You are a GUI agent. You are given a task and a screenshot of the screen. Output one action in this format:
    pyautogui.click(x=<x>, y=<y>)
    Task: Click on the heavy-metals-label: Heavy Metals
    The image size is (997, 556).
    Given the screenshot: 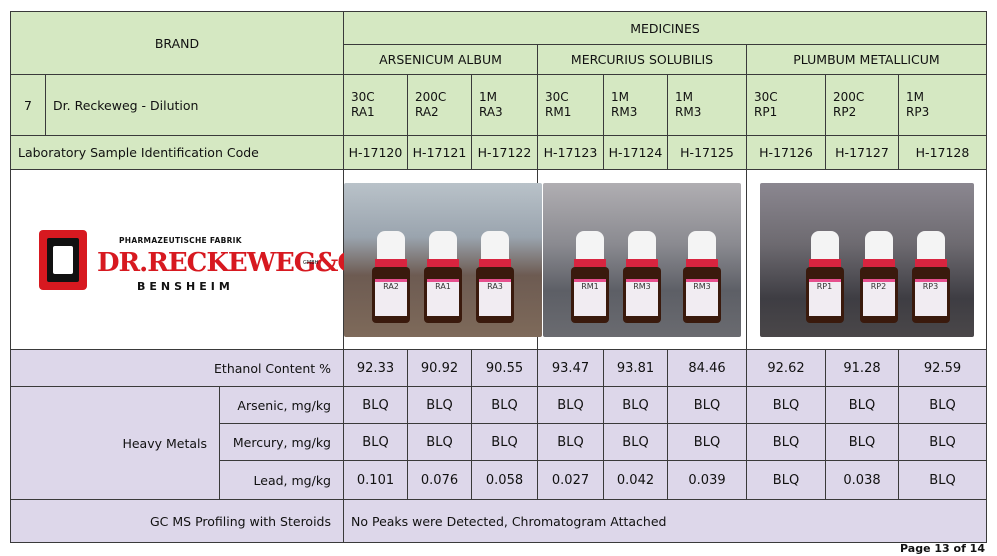 What is the action you would take?
    pyautogui.click(x=115, y=443)
    